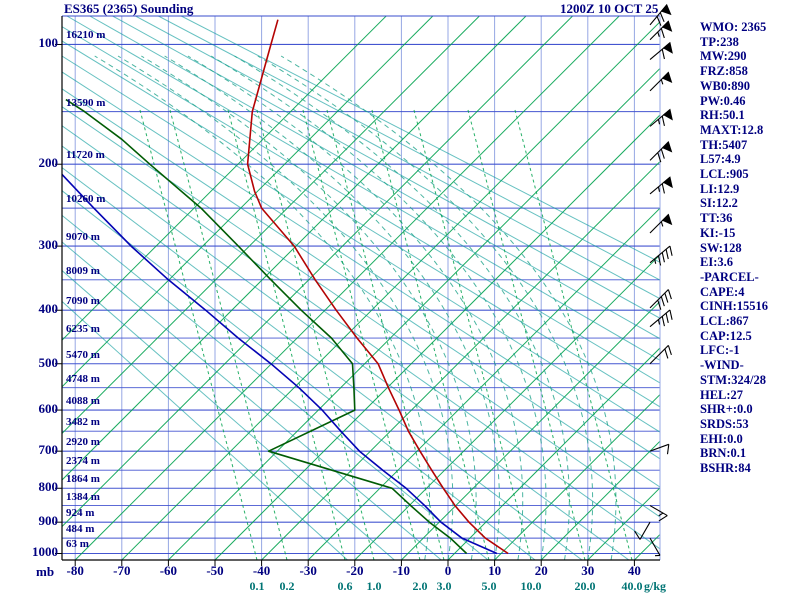  Describe the element at coordinates (653, 280) in the screenshot. I see `wind-barbs` at that location.